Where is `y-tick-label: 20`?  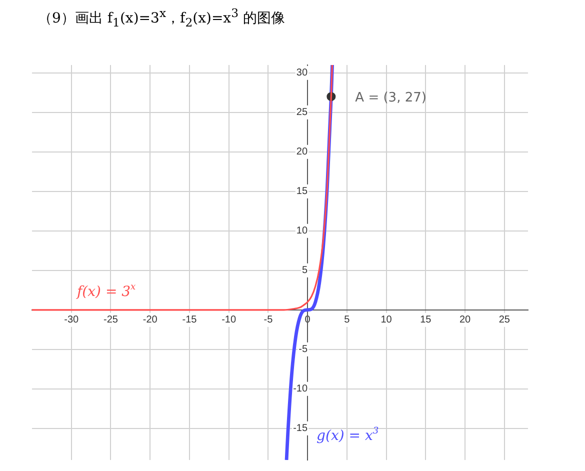 y-tick-label: 20 is located at coordinates (302, 152).